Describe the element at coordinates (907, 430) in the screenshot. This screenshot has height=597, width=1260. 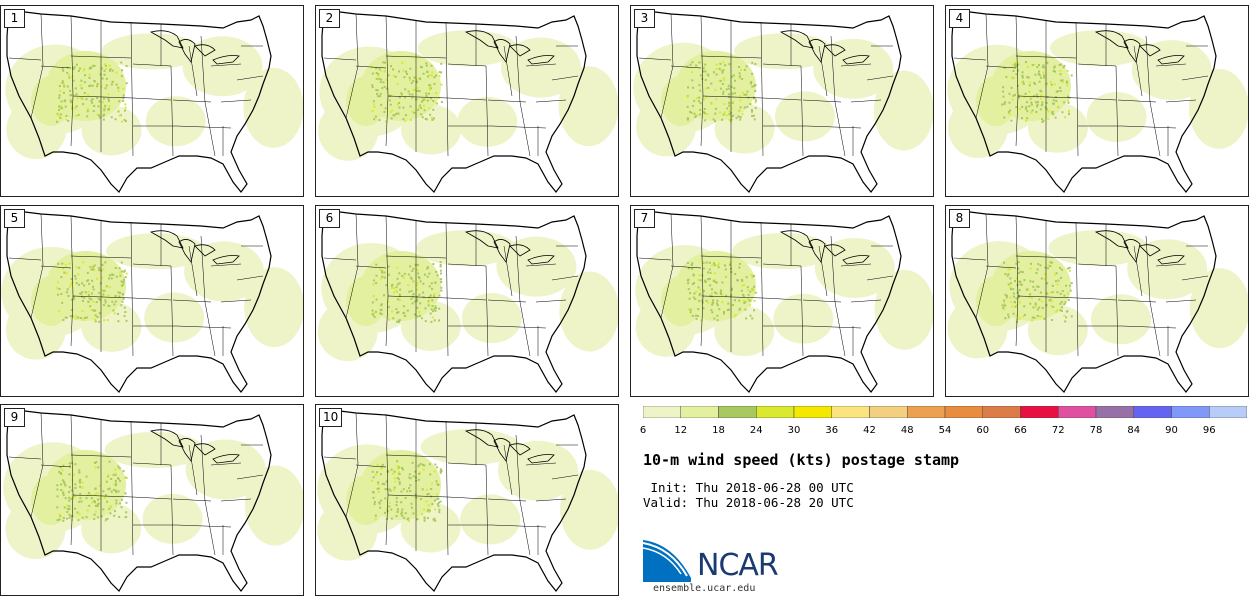
I see `colorbar-tick-label: 48` at that location.